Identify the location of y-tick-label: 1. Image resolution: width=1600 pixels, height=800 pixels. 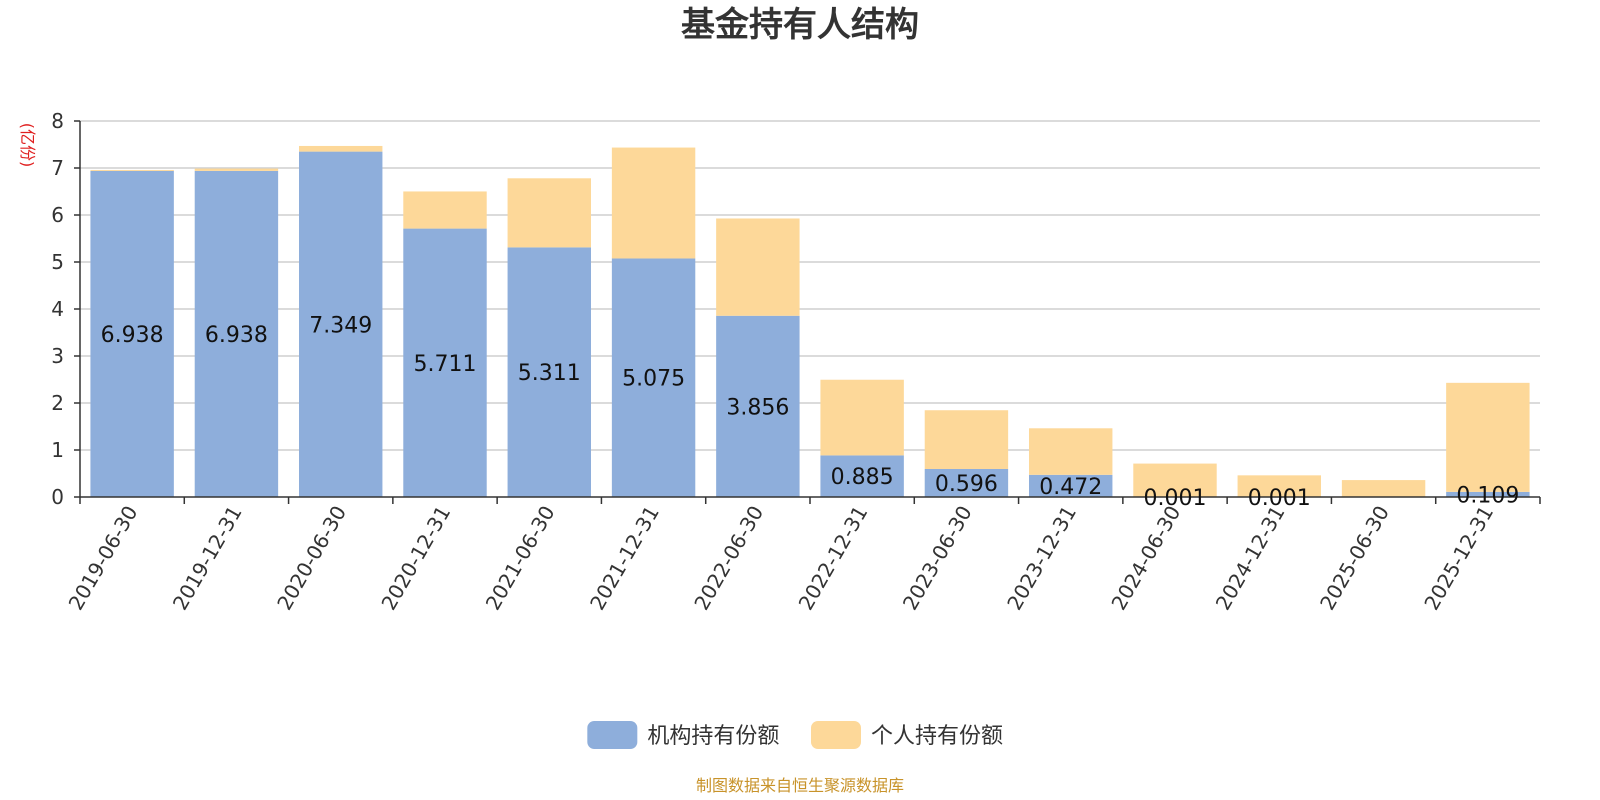
(57, 450).